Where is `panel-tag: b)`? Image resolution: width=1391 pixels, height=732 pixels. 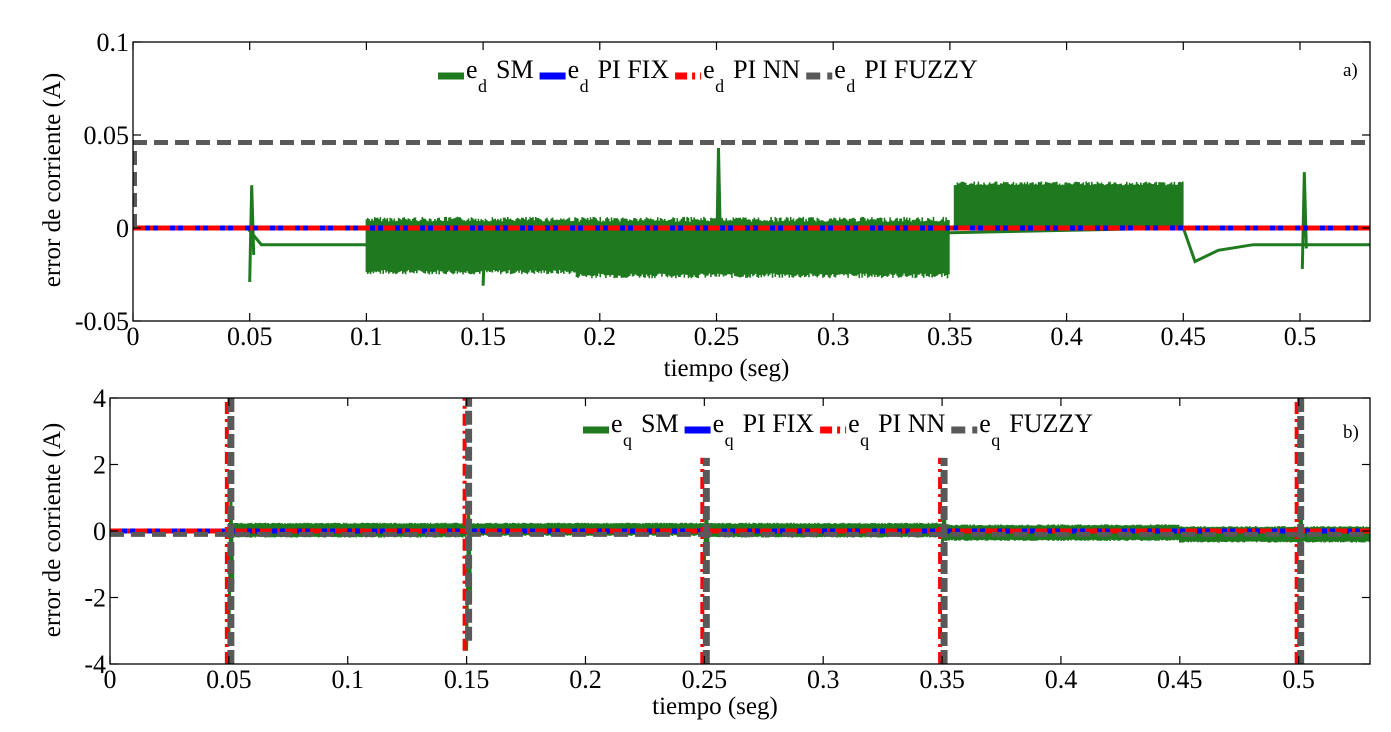
panel-tag: b) is located at coordinates (1351, 432).